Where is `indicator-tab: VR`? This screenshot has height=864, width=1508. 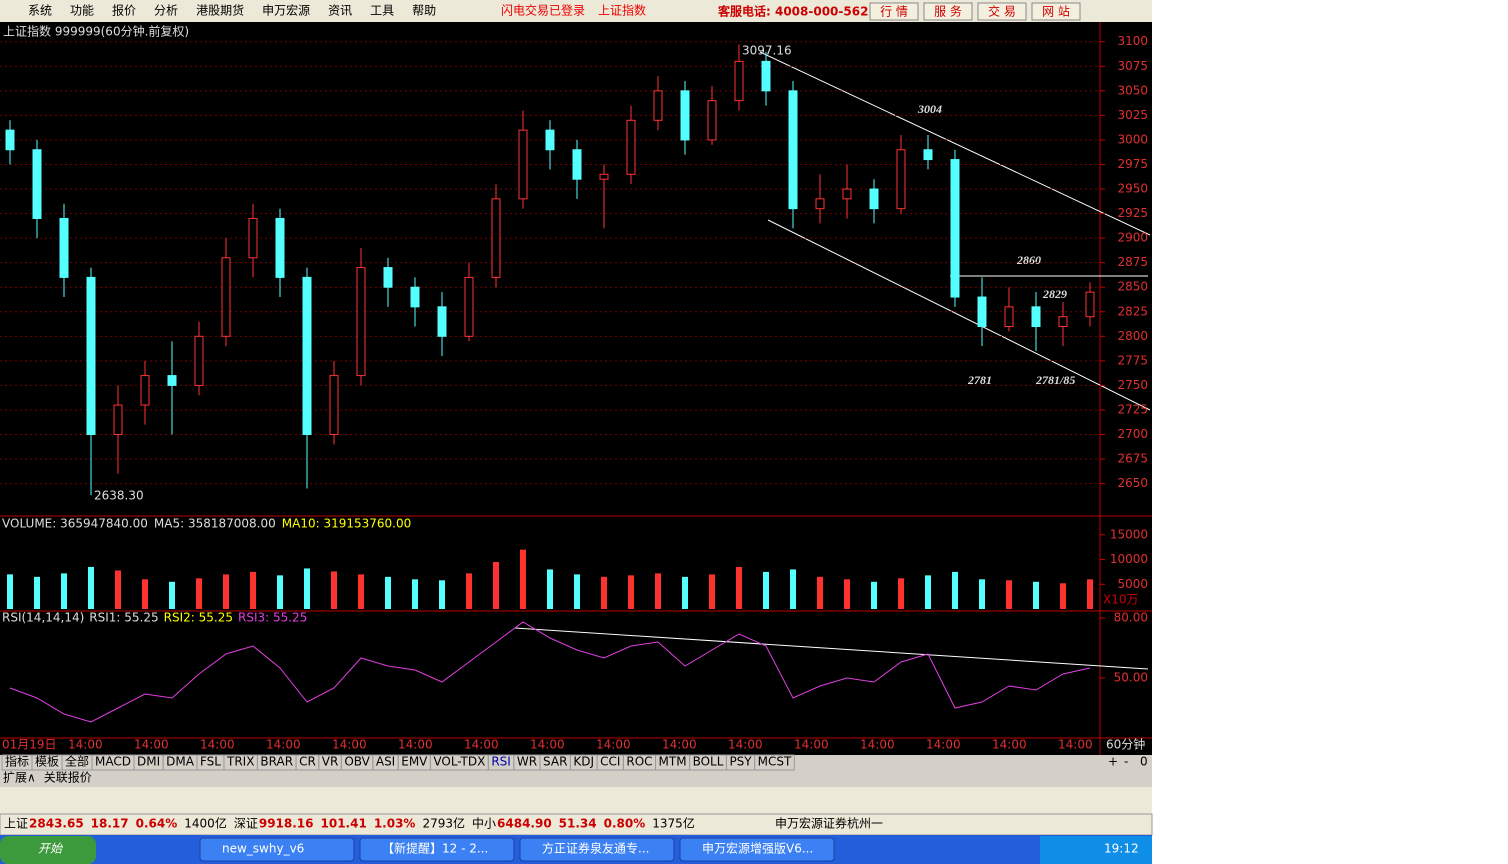
indicator-tab: VR is located at coordinates (330, 762).